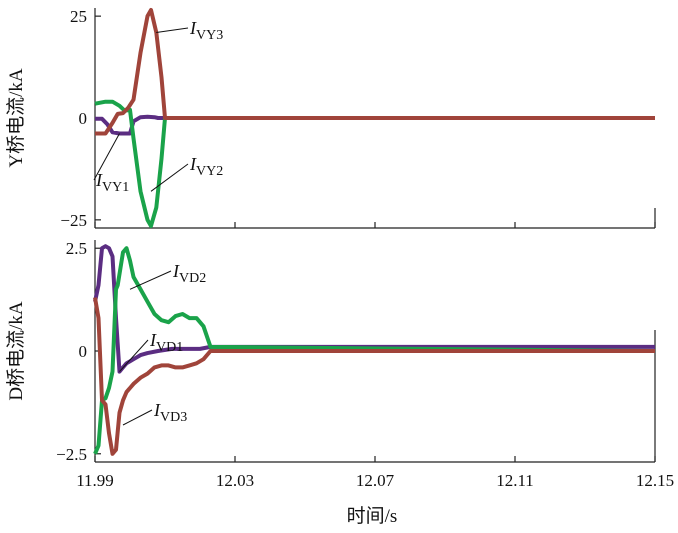 This screenshot has width=678, height=533. What do you see at coordinates (189, 273) in the screenshot?
I see `annotation-label: IVD2` at bounding box center [189, 273].